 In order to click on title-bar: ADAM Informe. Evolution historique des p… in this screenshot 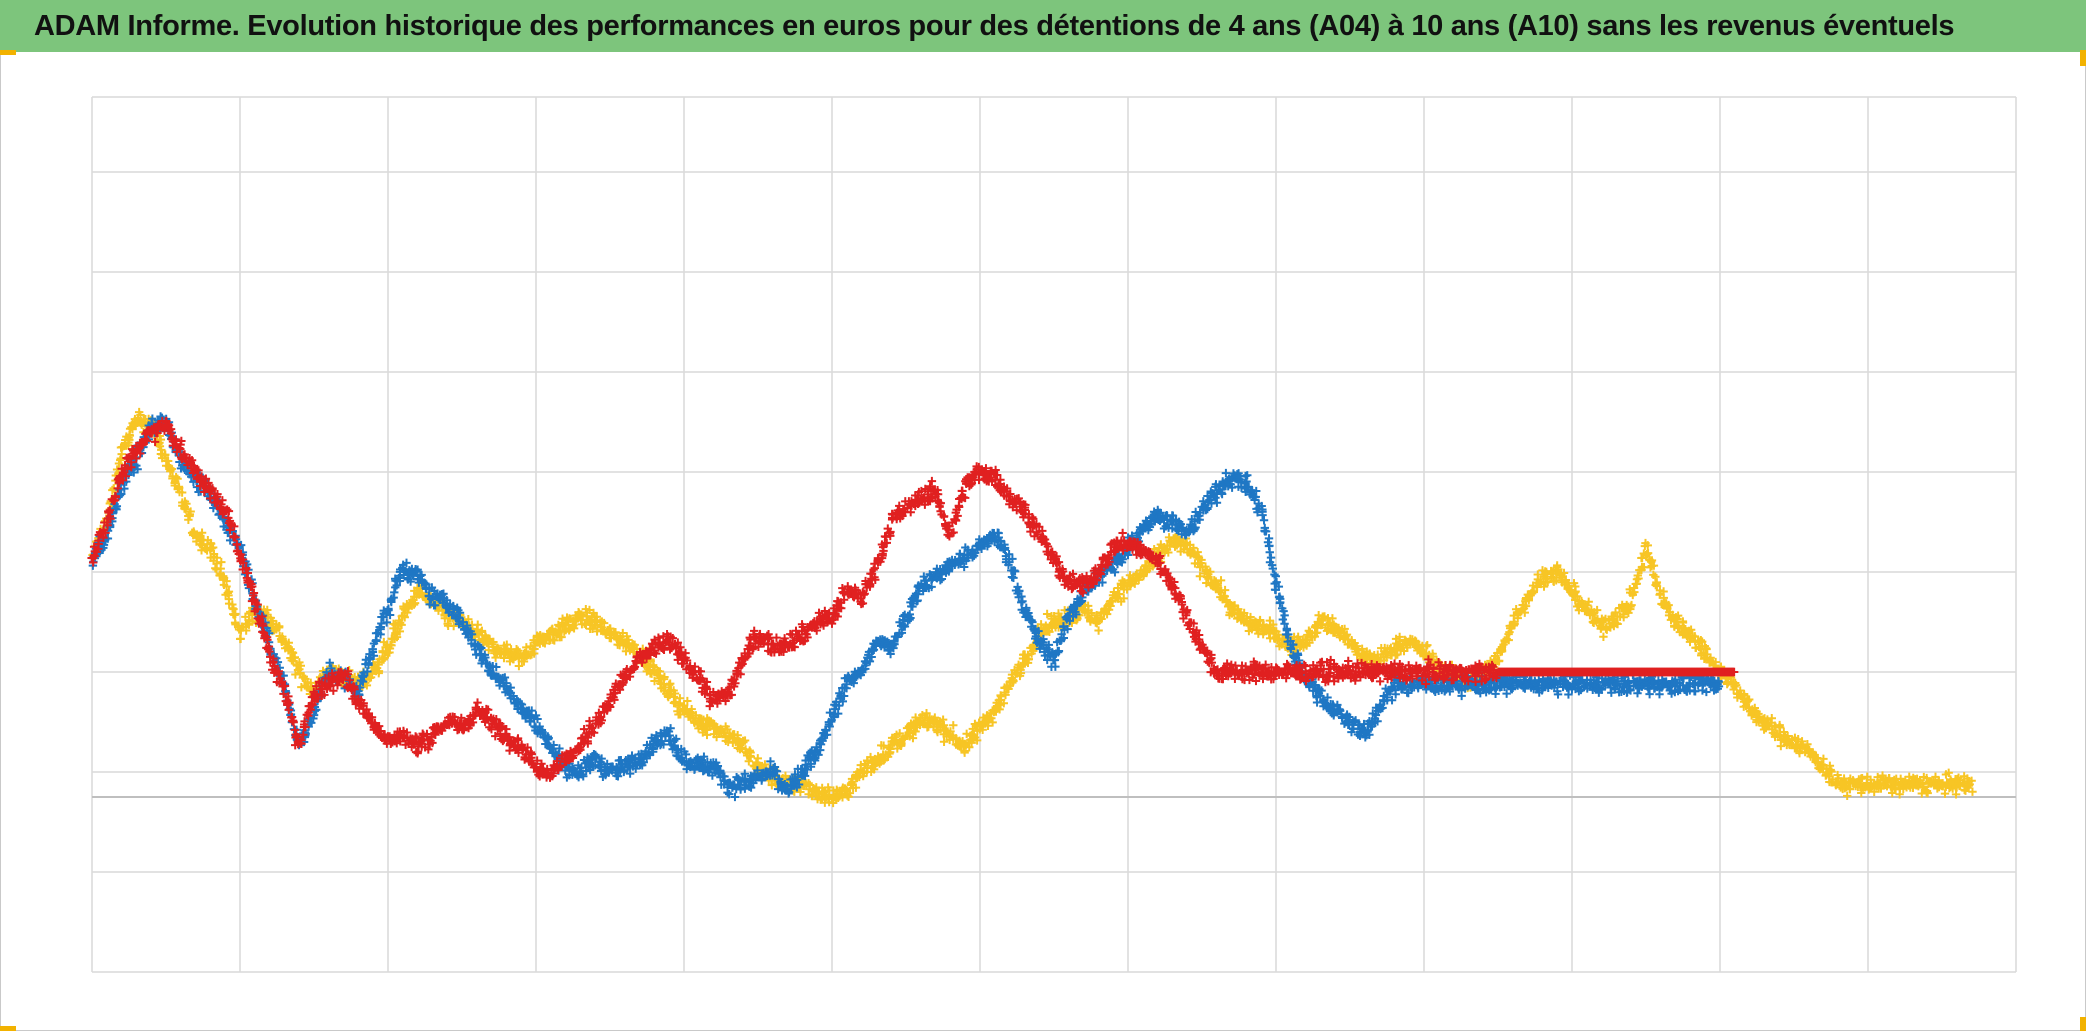, I will do `click(1043, 26)`.